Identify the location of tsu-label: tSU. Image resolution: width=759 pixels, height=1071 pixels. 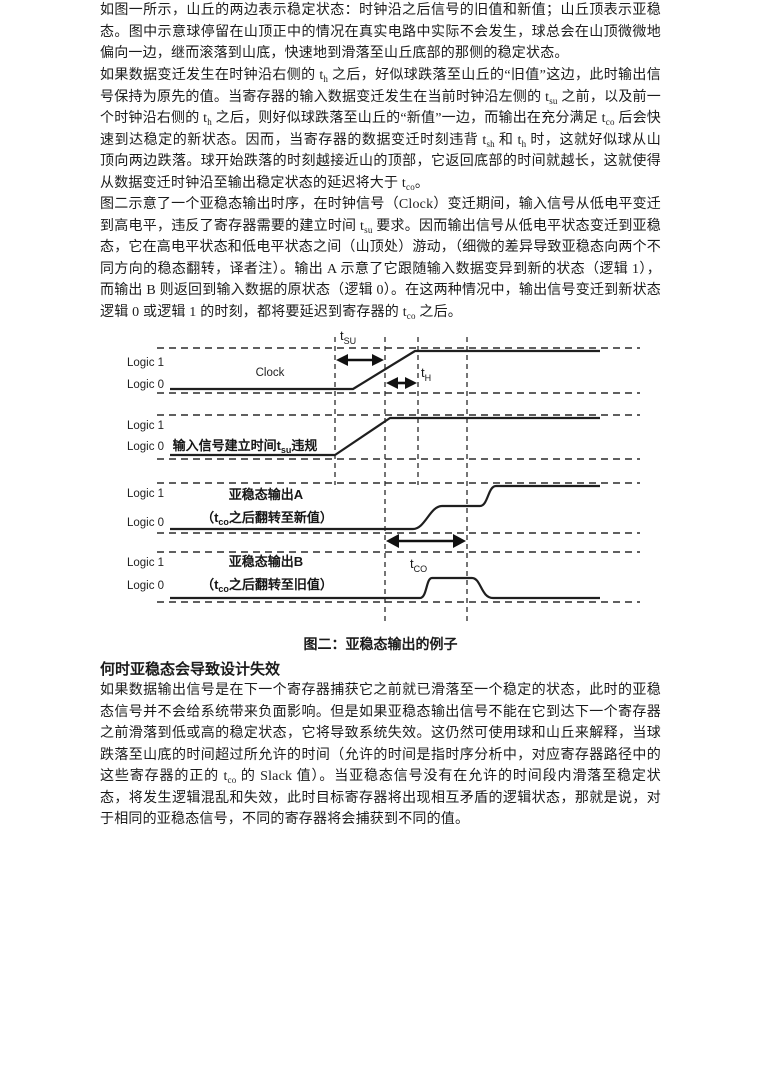
(348, 337).